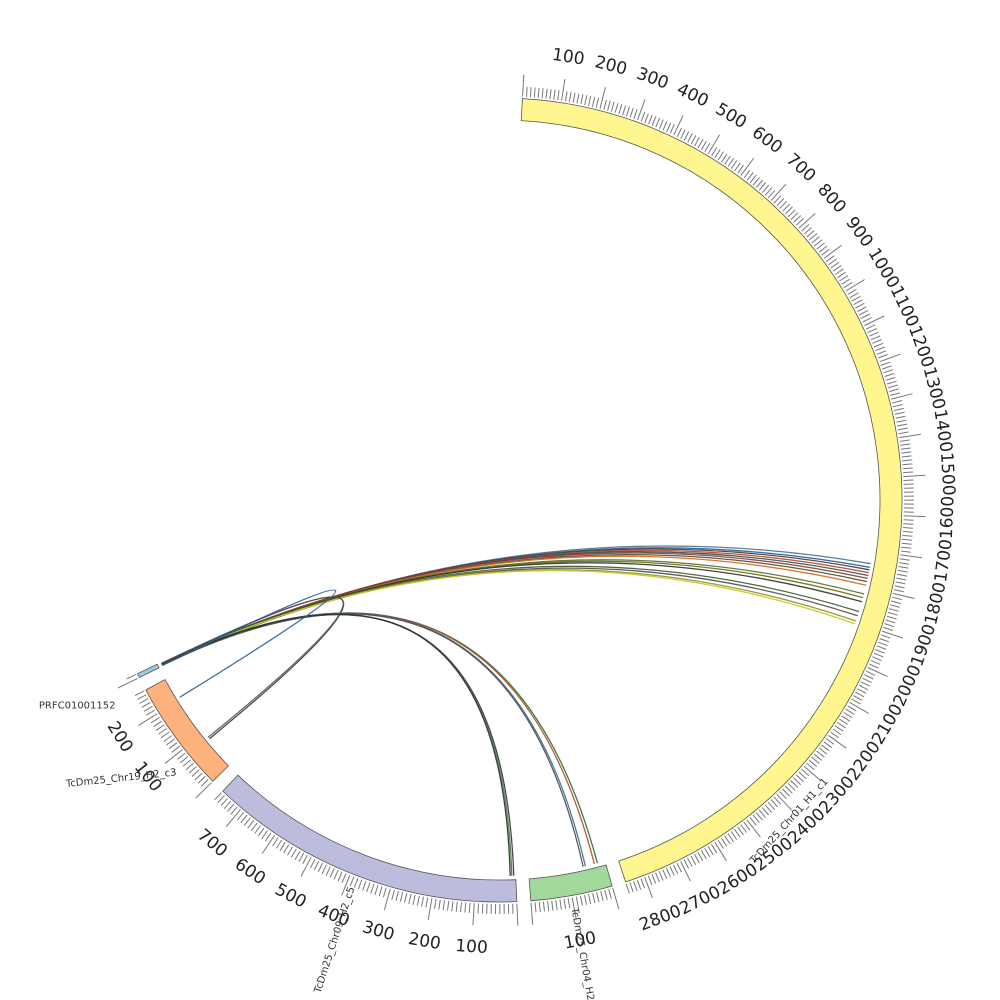  What do you see at coordinates (923, 645) in the screenshot?
I see `tick-label-c1-1900: 1900` at bounding box center [923, 645].